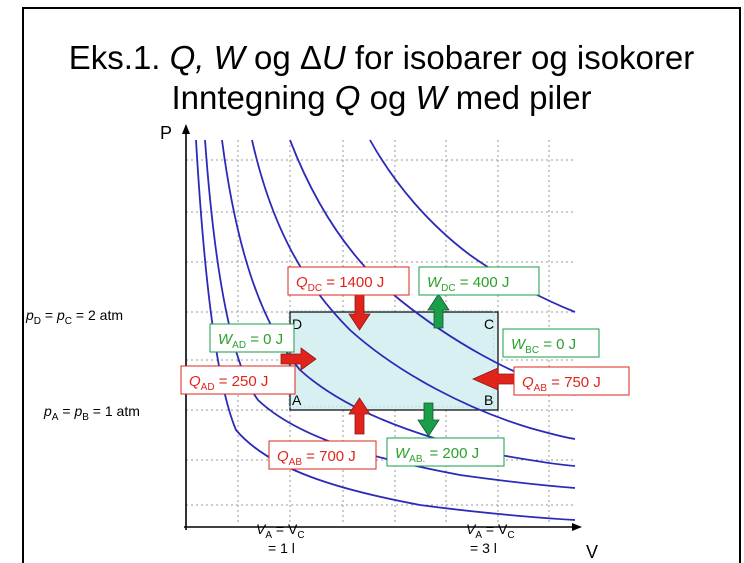 The height and width of the screenshot is (563, 744). I want to click on q-bc-text: QAB = 750 J, so click(561, 384).